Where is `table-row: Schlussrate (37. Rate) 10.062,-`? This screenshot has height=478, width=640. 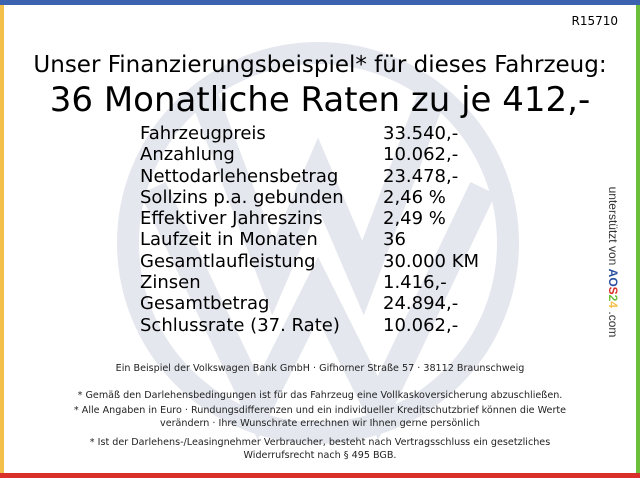 table-row: Schlussrate (37. Rate) 10.062,- is located at coordinates (309, 325).